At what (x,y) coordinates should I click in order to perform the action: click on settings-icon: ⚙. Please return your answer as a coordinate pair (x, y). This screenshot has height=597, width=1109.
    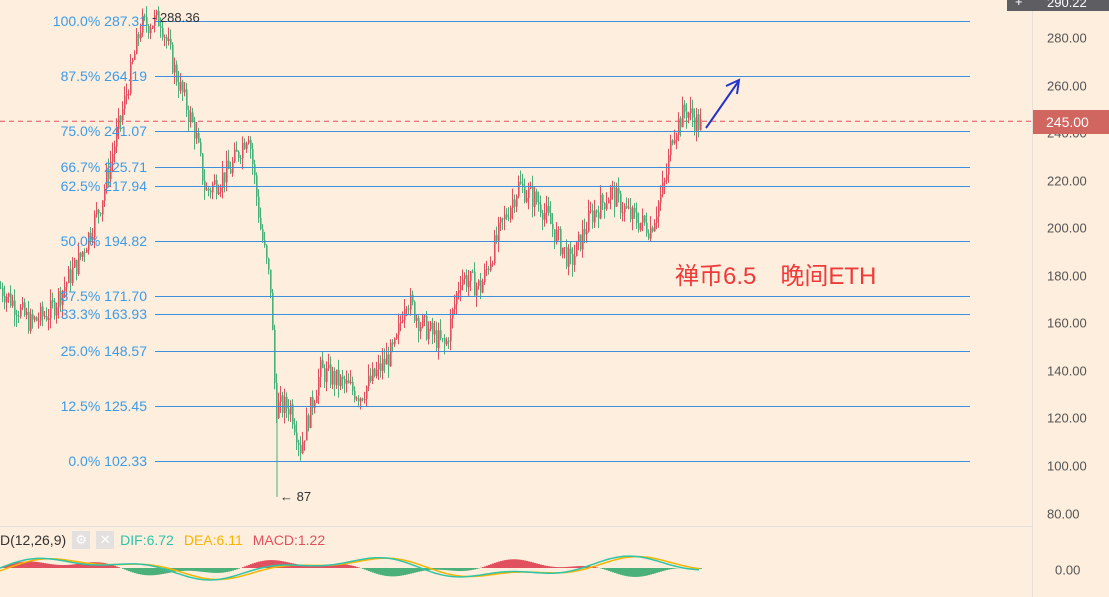
    Looking at the image, I should click on (81, 540).